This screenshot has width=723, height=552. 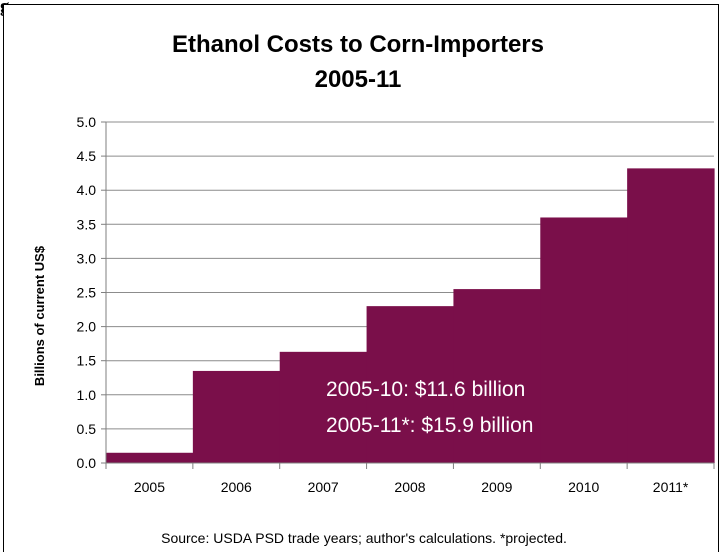 What do you see at coordinates (236, 416) in the screenshot?
I see `bar-2006` at bounding box center [236, 416].